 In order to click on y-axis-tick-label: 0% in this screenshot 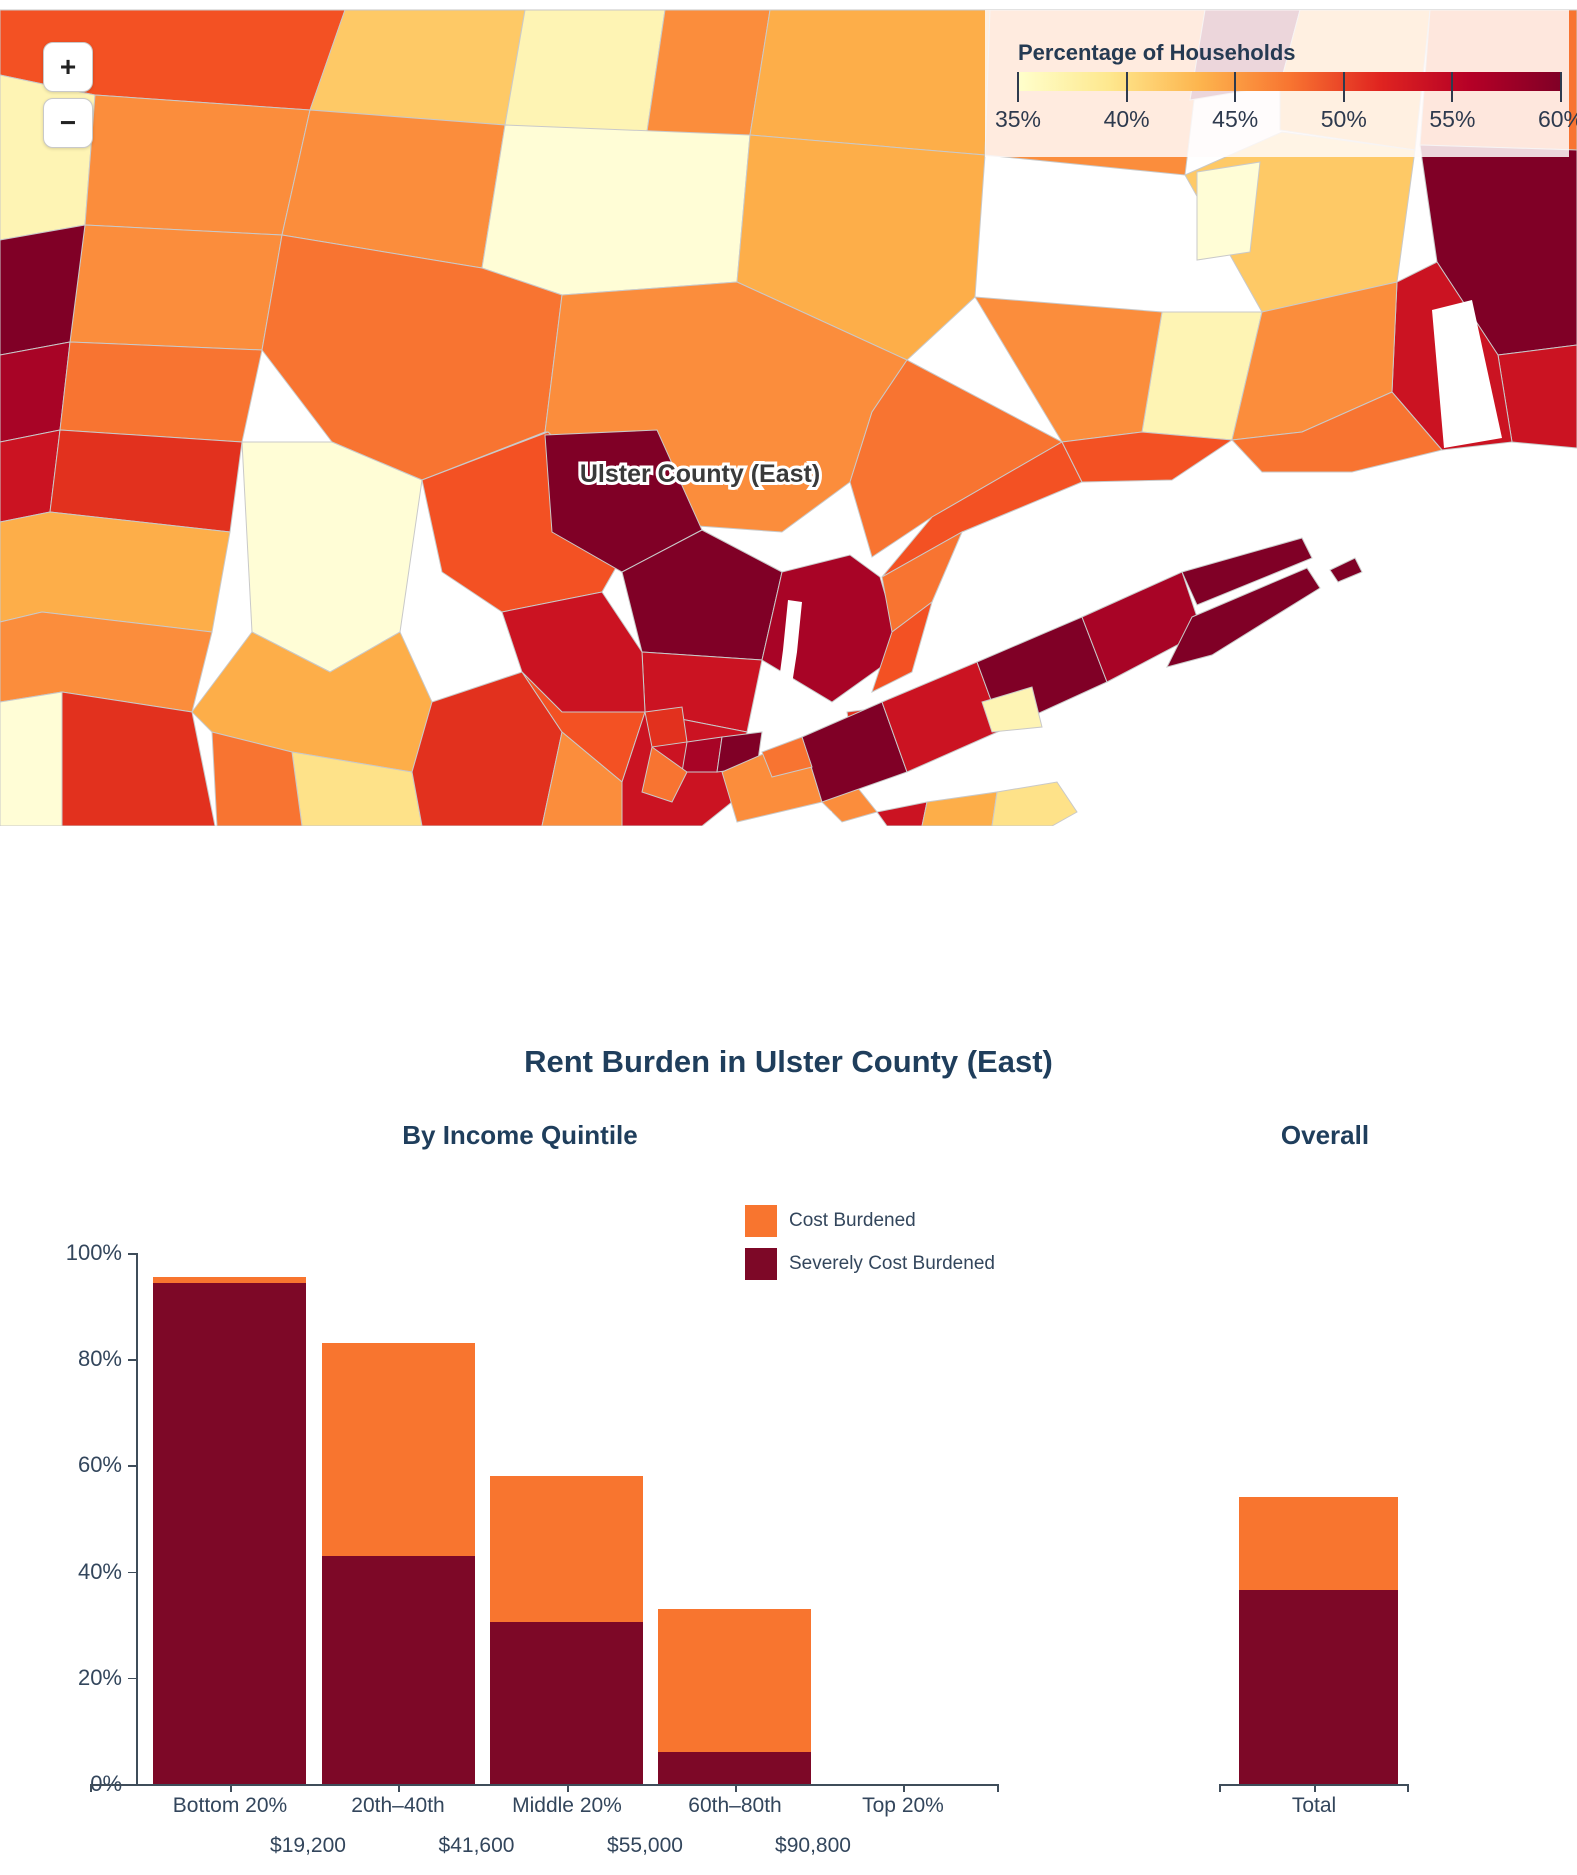, I will do `click(106, 1783)`.